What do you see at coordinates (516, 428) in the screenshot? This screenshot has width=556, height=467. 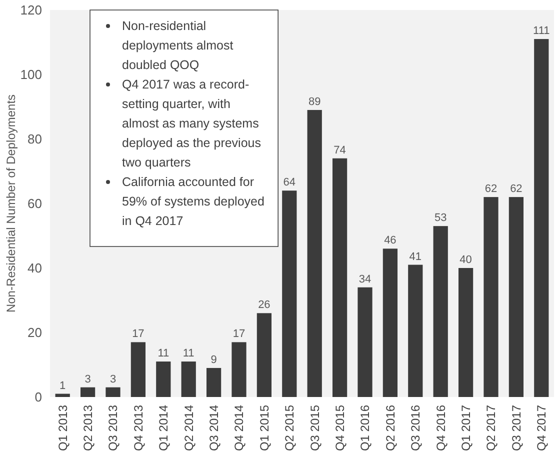 I see `x-tick-label: Q3 2017` at bounding box center [516, 428].